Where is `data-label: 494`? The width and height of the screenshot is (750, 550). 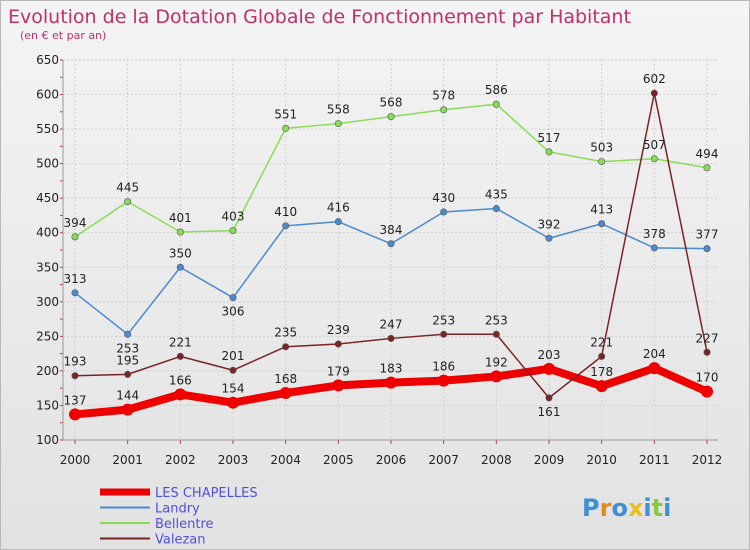
data-label: 494 is located at coordinates (707, 154).